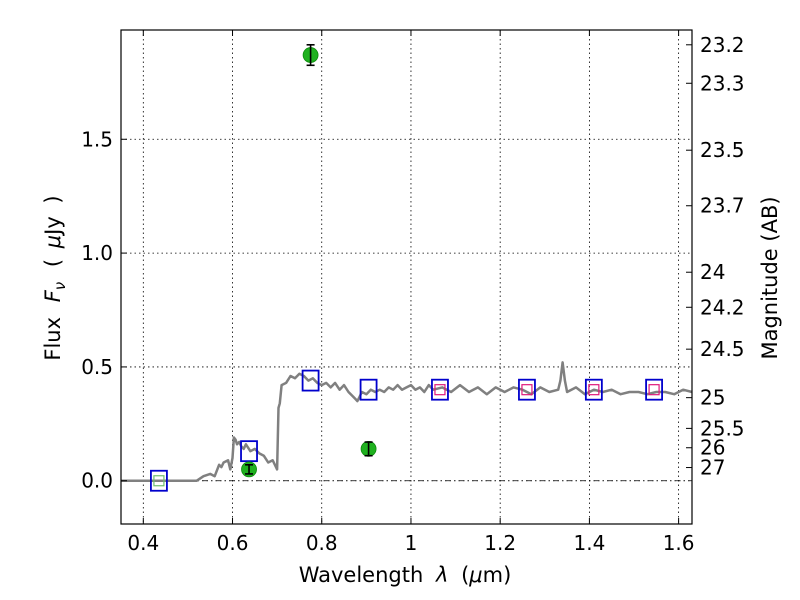  I want to click on y-tick-label: 1.0, so click(97, 253).